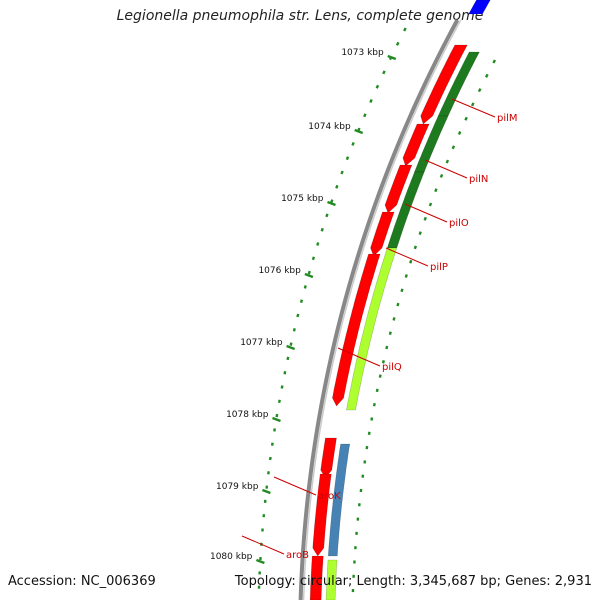  What do you see at coordinates (279, 271) in the screenshot?
I see `scale-tick-label: 1076 kbp` at bounding box center [279, 271].